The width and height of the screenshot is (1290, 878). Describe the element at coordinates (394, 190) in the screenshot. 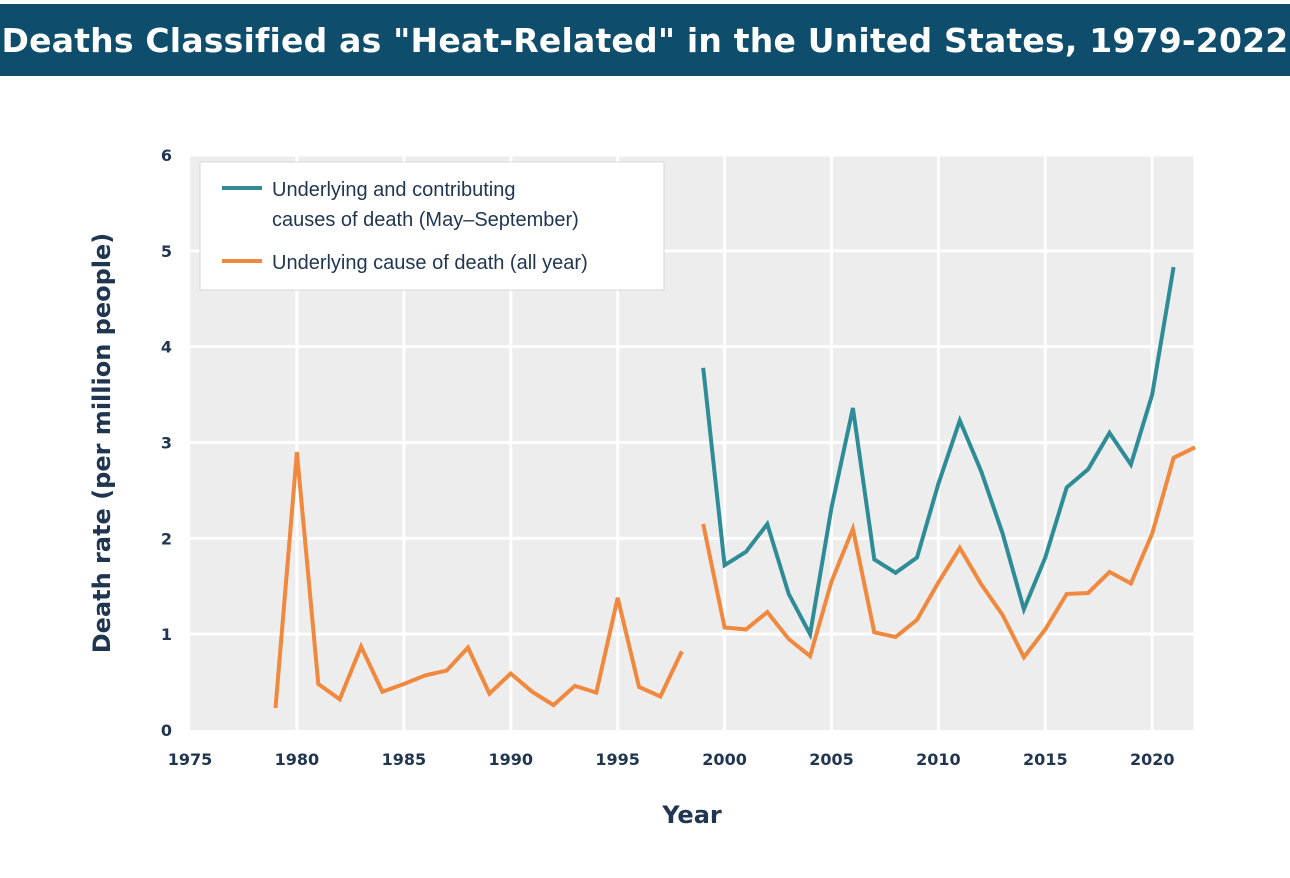

I see `legend-label: Underlying and contributing` at that location.